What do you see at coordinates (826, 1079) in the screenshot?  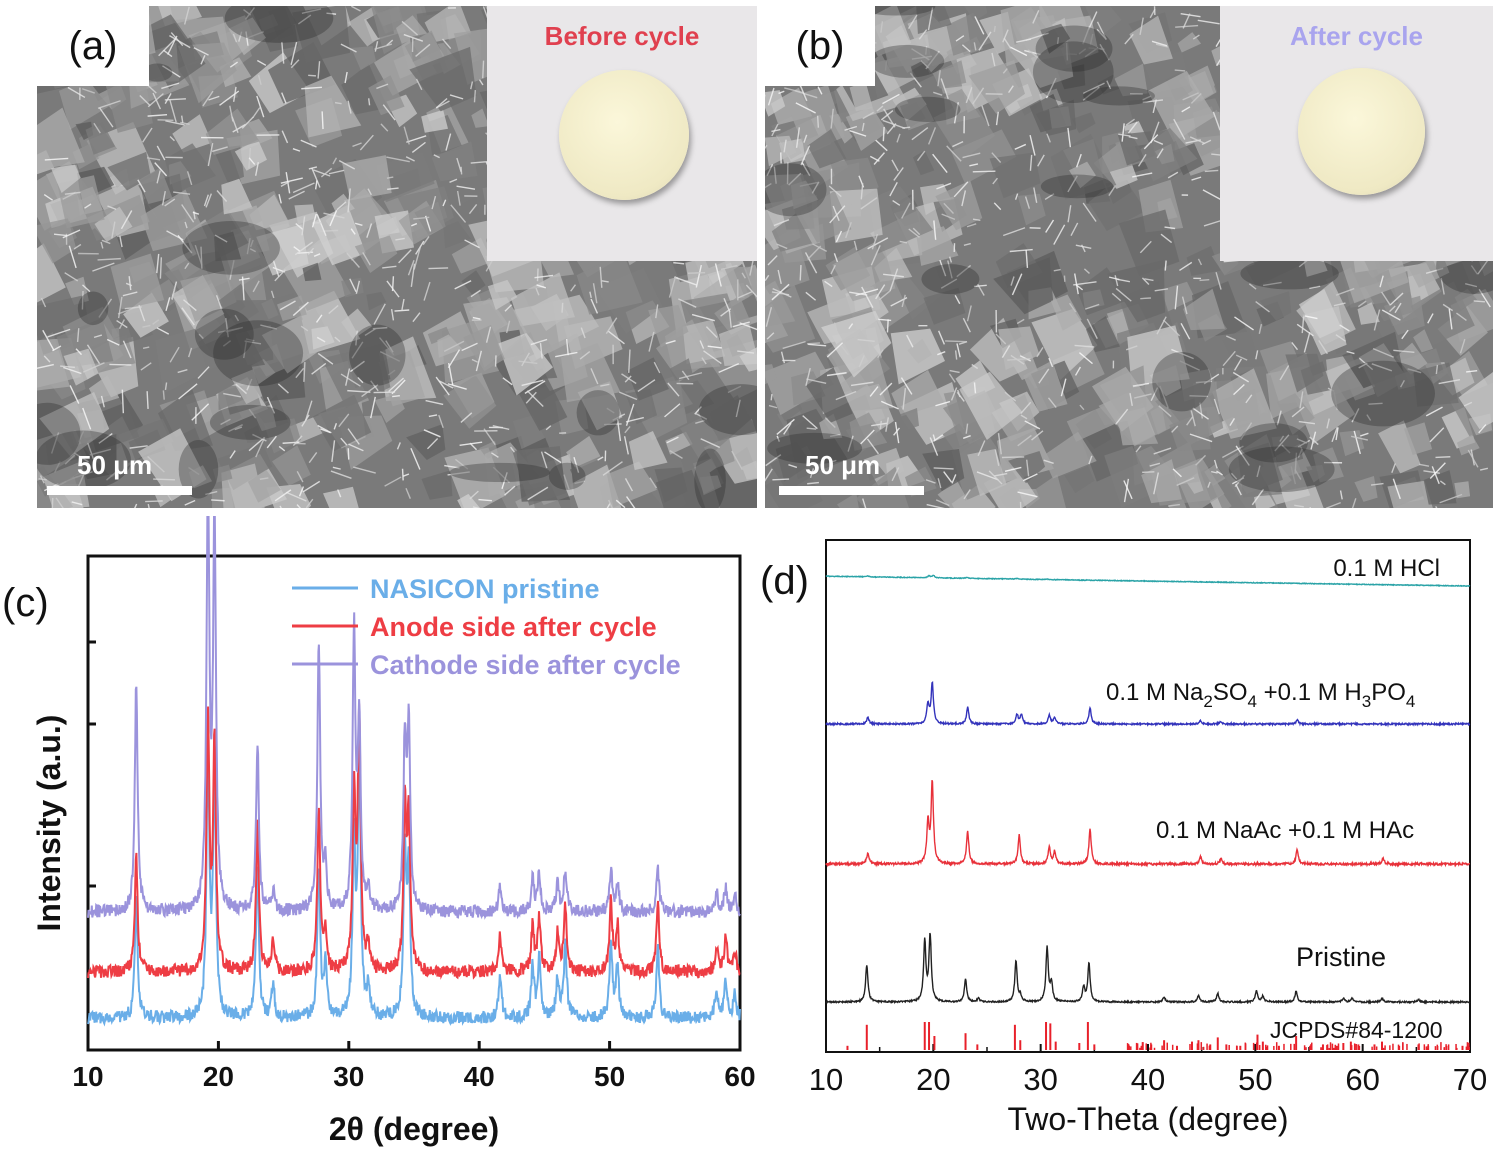 I see `x-tick-label-d: 10` at bounding box center [826, 1079].